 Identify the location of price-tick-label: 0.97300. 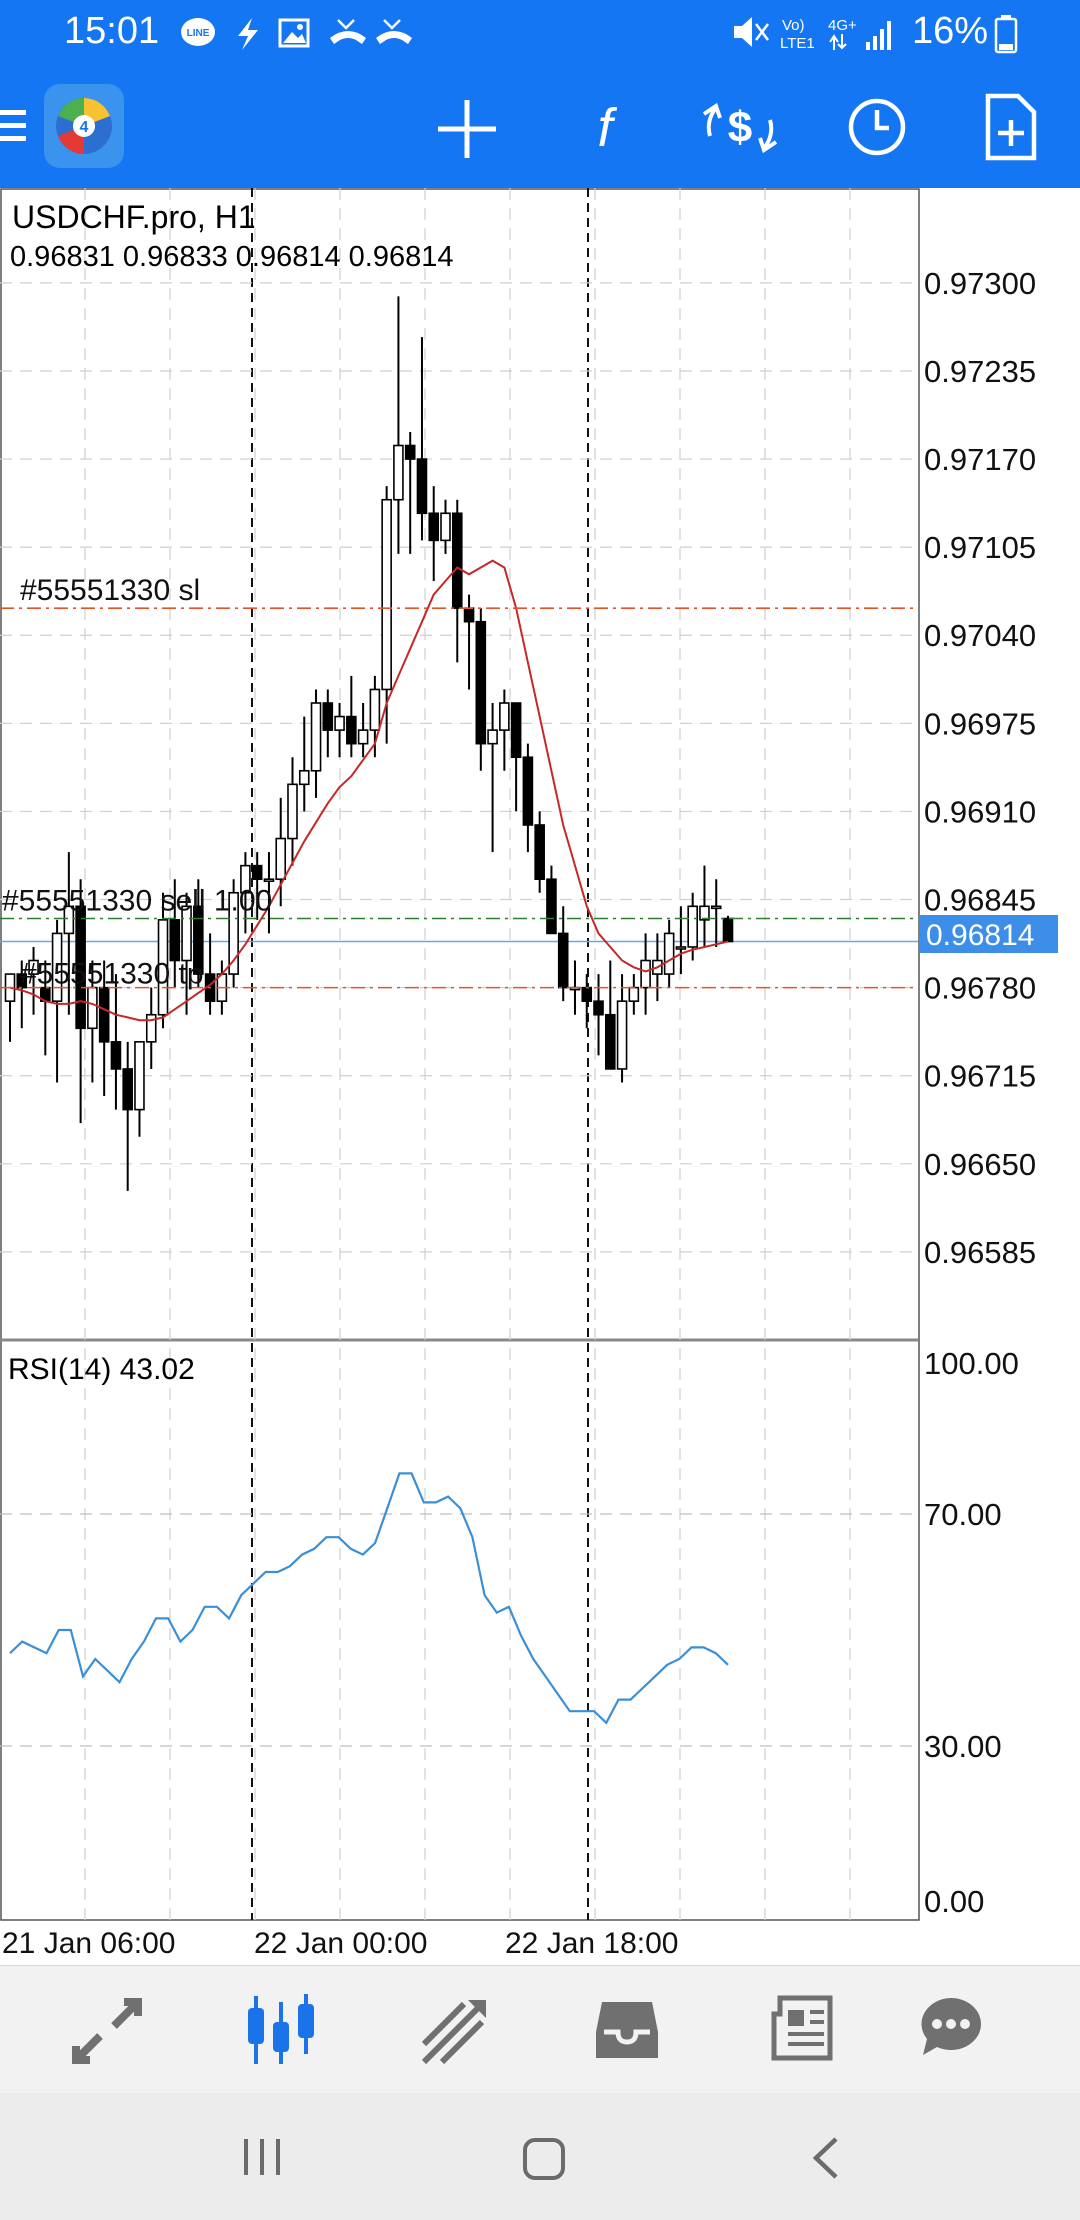
(980, 283).